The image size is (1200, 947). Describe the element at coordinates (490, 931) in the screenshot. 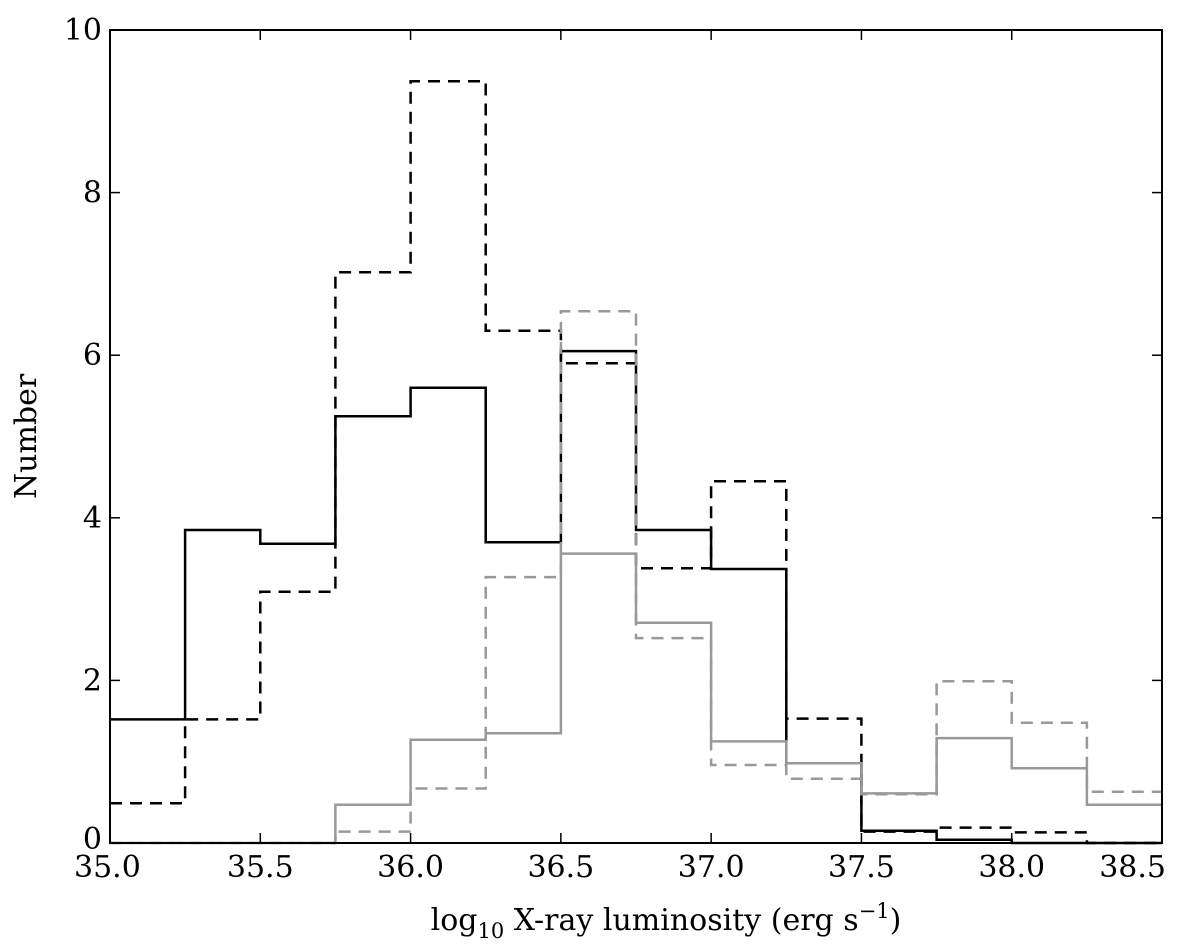

I see `x-axis-label-subscript: 10` at that location.